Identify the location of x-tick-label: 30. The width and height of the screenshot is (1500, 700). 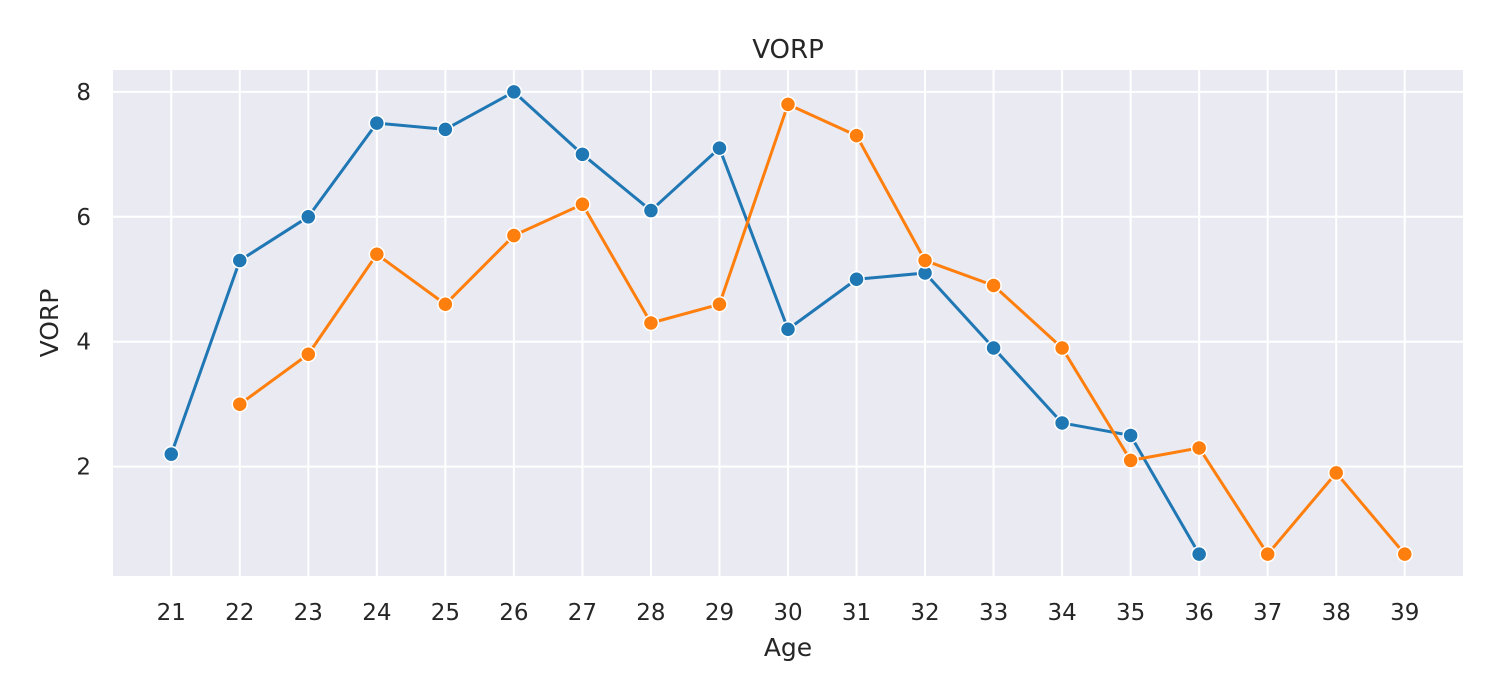
(787, 613).